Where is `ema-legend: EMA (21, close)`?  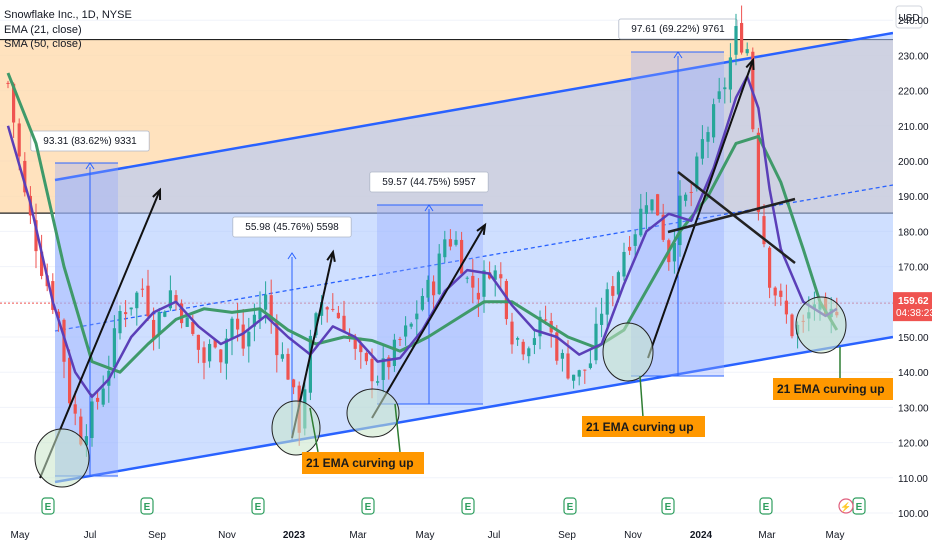 ema-legend: EMA (21, close) is located at coordinates (43, 29).